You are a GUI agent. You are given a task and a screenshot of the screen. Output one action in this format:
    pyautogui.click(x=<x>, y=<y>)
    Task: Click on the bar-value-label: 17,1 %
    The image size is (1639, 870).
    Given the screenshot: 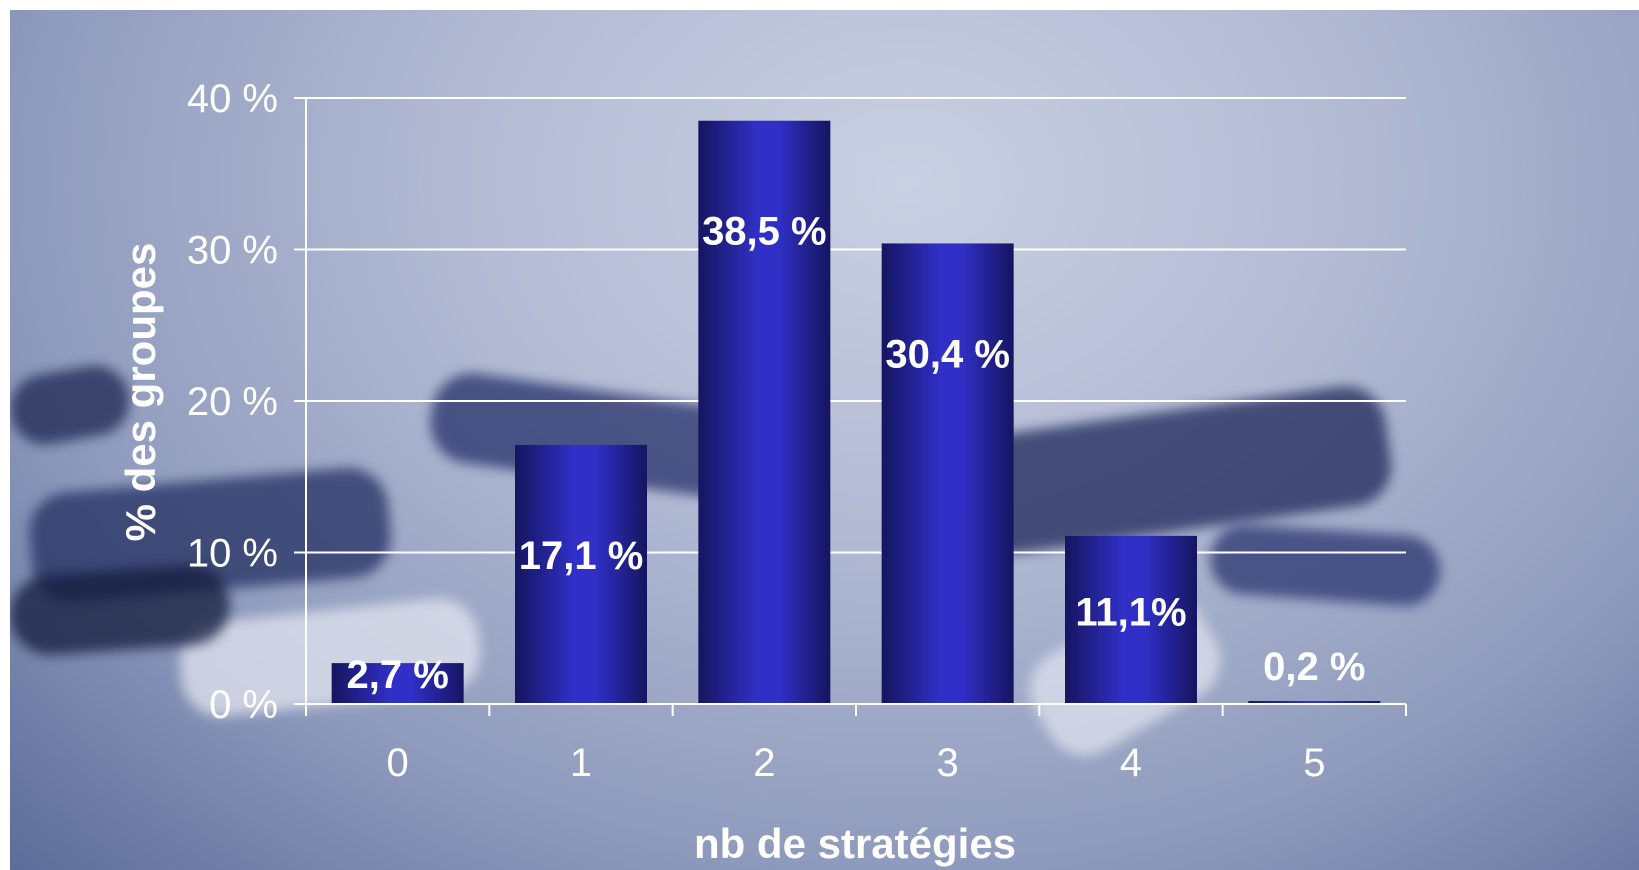 What is the action you would take?
    pyautogui.click(x=581, y=556)
    